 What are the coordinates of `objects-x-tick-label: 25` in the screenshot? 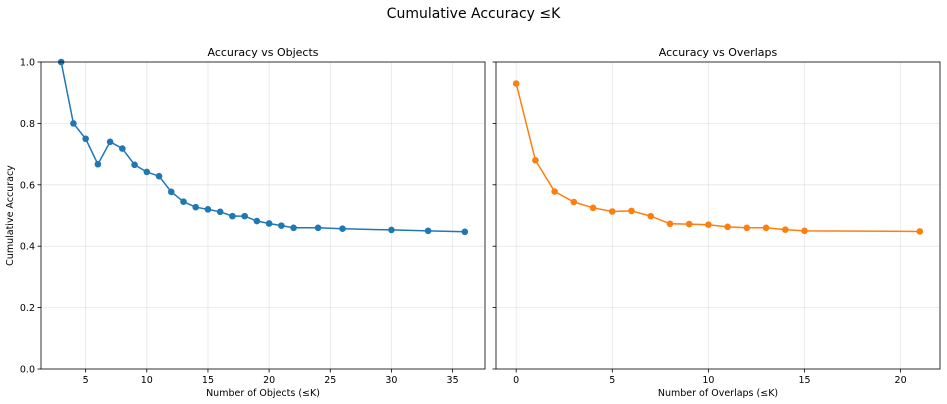 It's located at (330, 380).